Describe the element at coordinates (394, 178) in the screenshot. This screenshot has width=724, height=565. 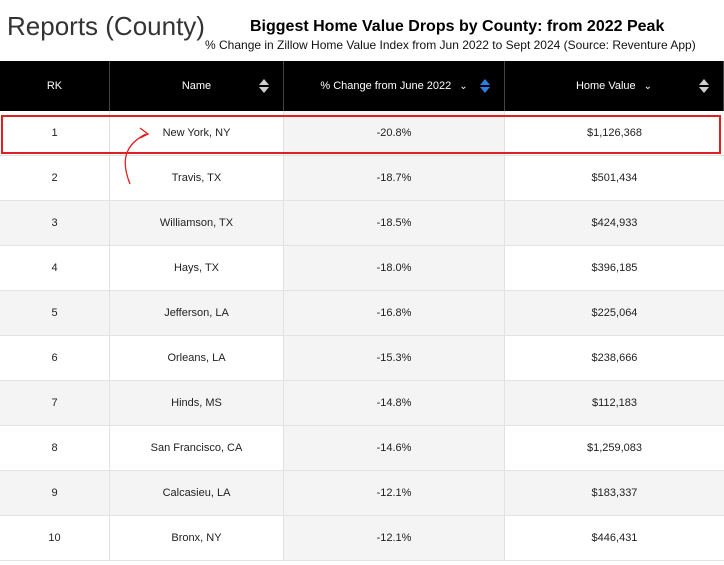
I see `change-cell: -18.7%` at that location.